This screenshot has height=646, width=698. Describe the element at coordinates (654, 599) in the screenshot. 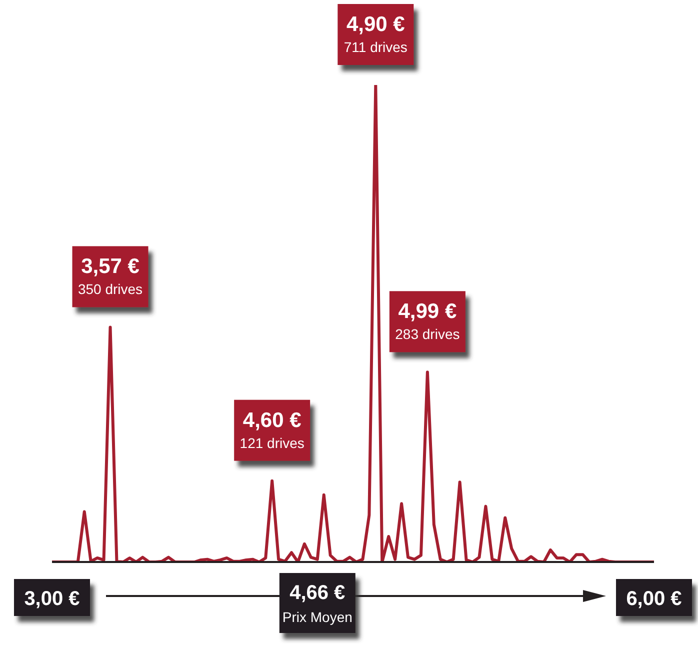

I see `x-tick-label: 6,00 €` at that location.